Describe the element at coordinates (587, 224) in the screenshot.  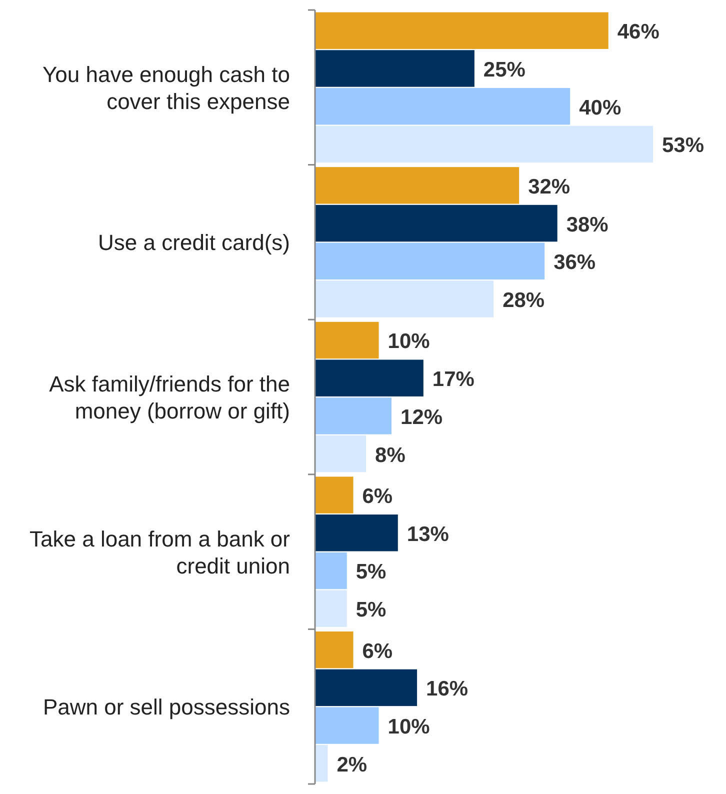
I see `data-label: 38%` at that location.